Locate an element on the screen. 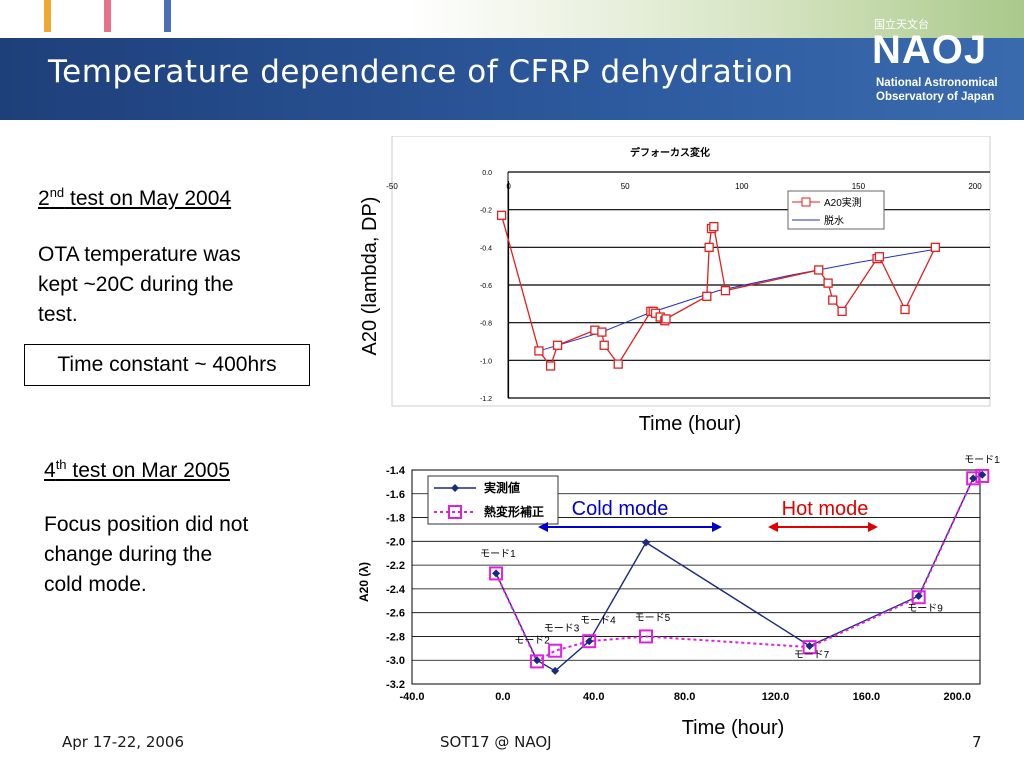  svg-text: Cold mode is located at coordinates (620, 509).